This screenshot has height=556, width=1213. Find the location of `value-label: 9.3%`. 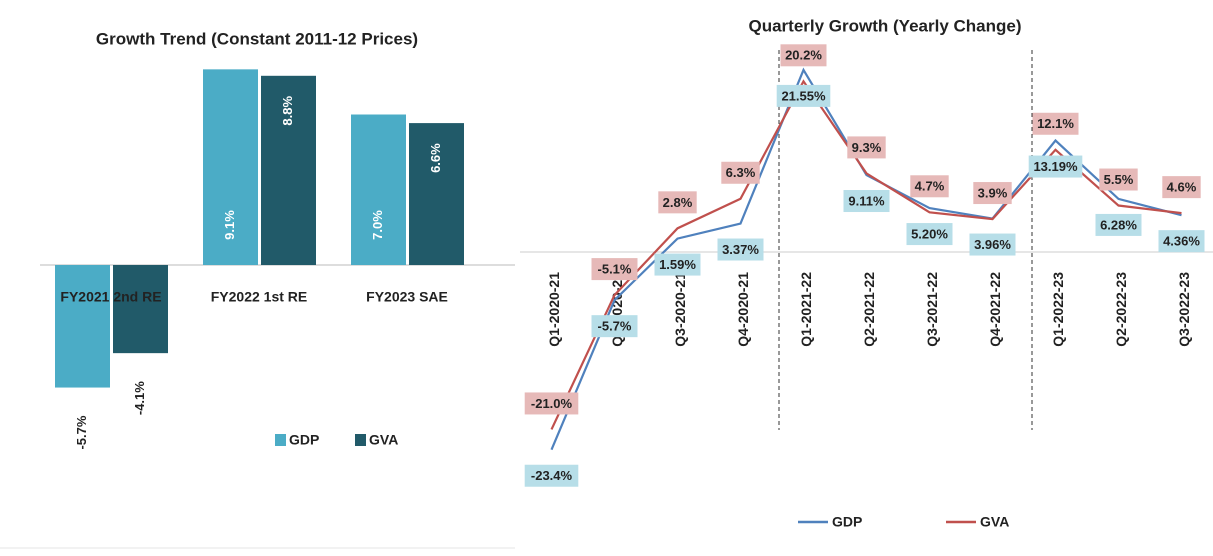

value-label: 9.3% is located at coordinates (867, 147).